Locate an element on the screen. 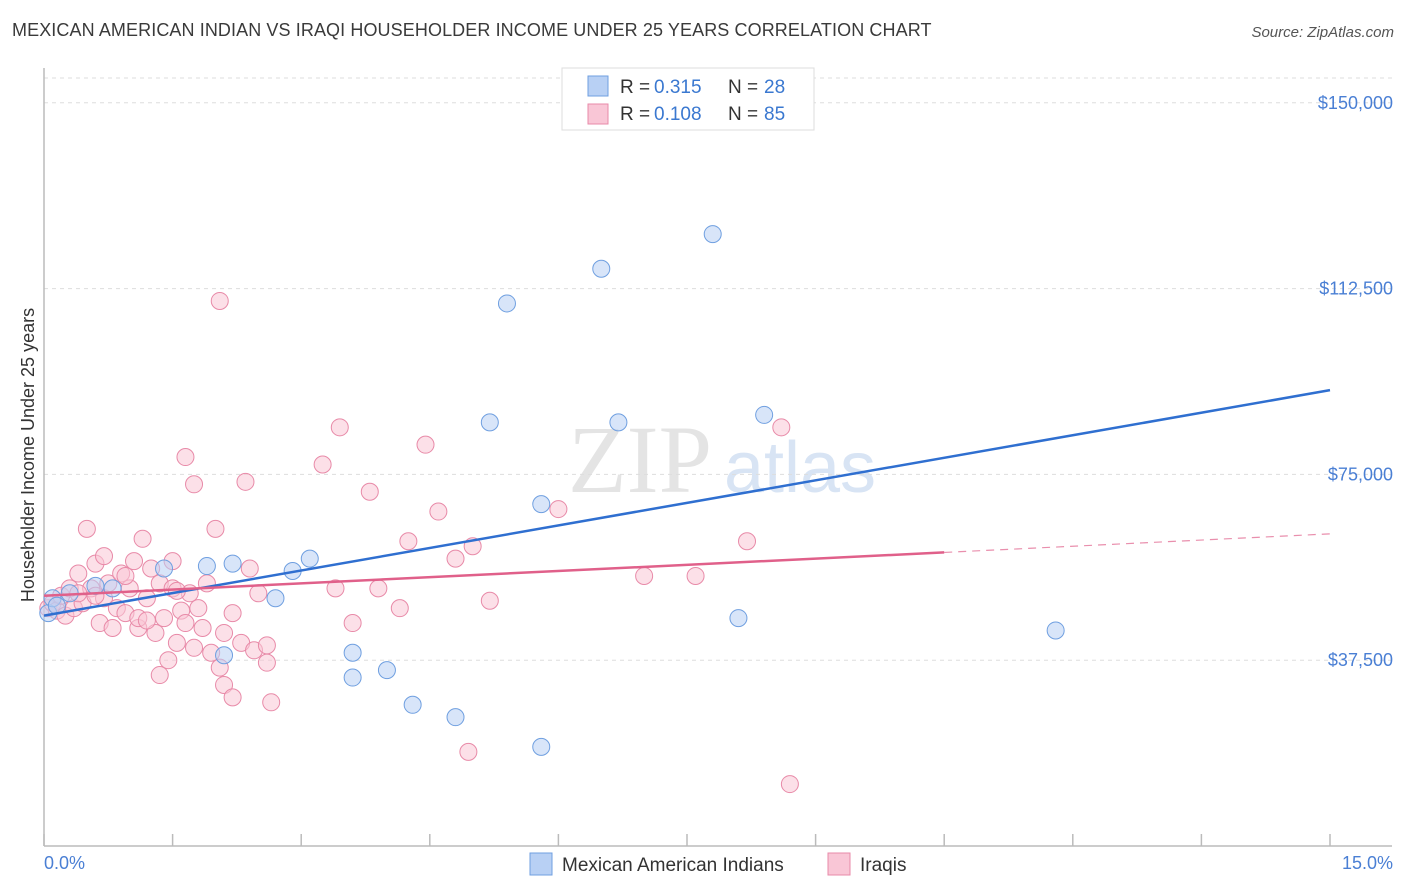 The width and height of the screenshot is (1406, 892). x-tick-label-min: 0.0% is located at coordinates (64, 863).